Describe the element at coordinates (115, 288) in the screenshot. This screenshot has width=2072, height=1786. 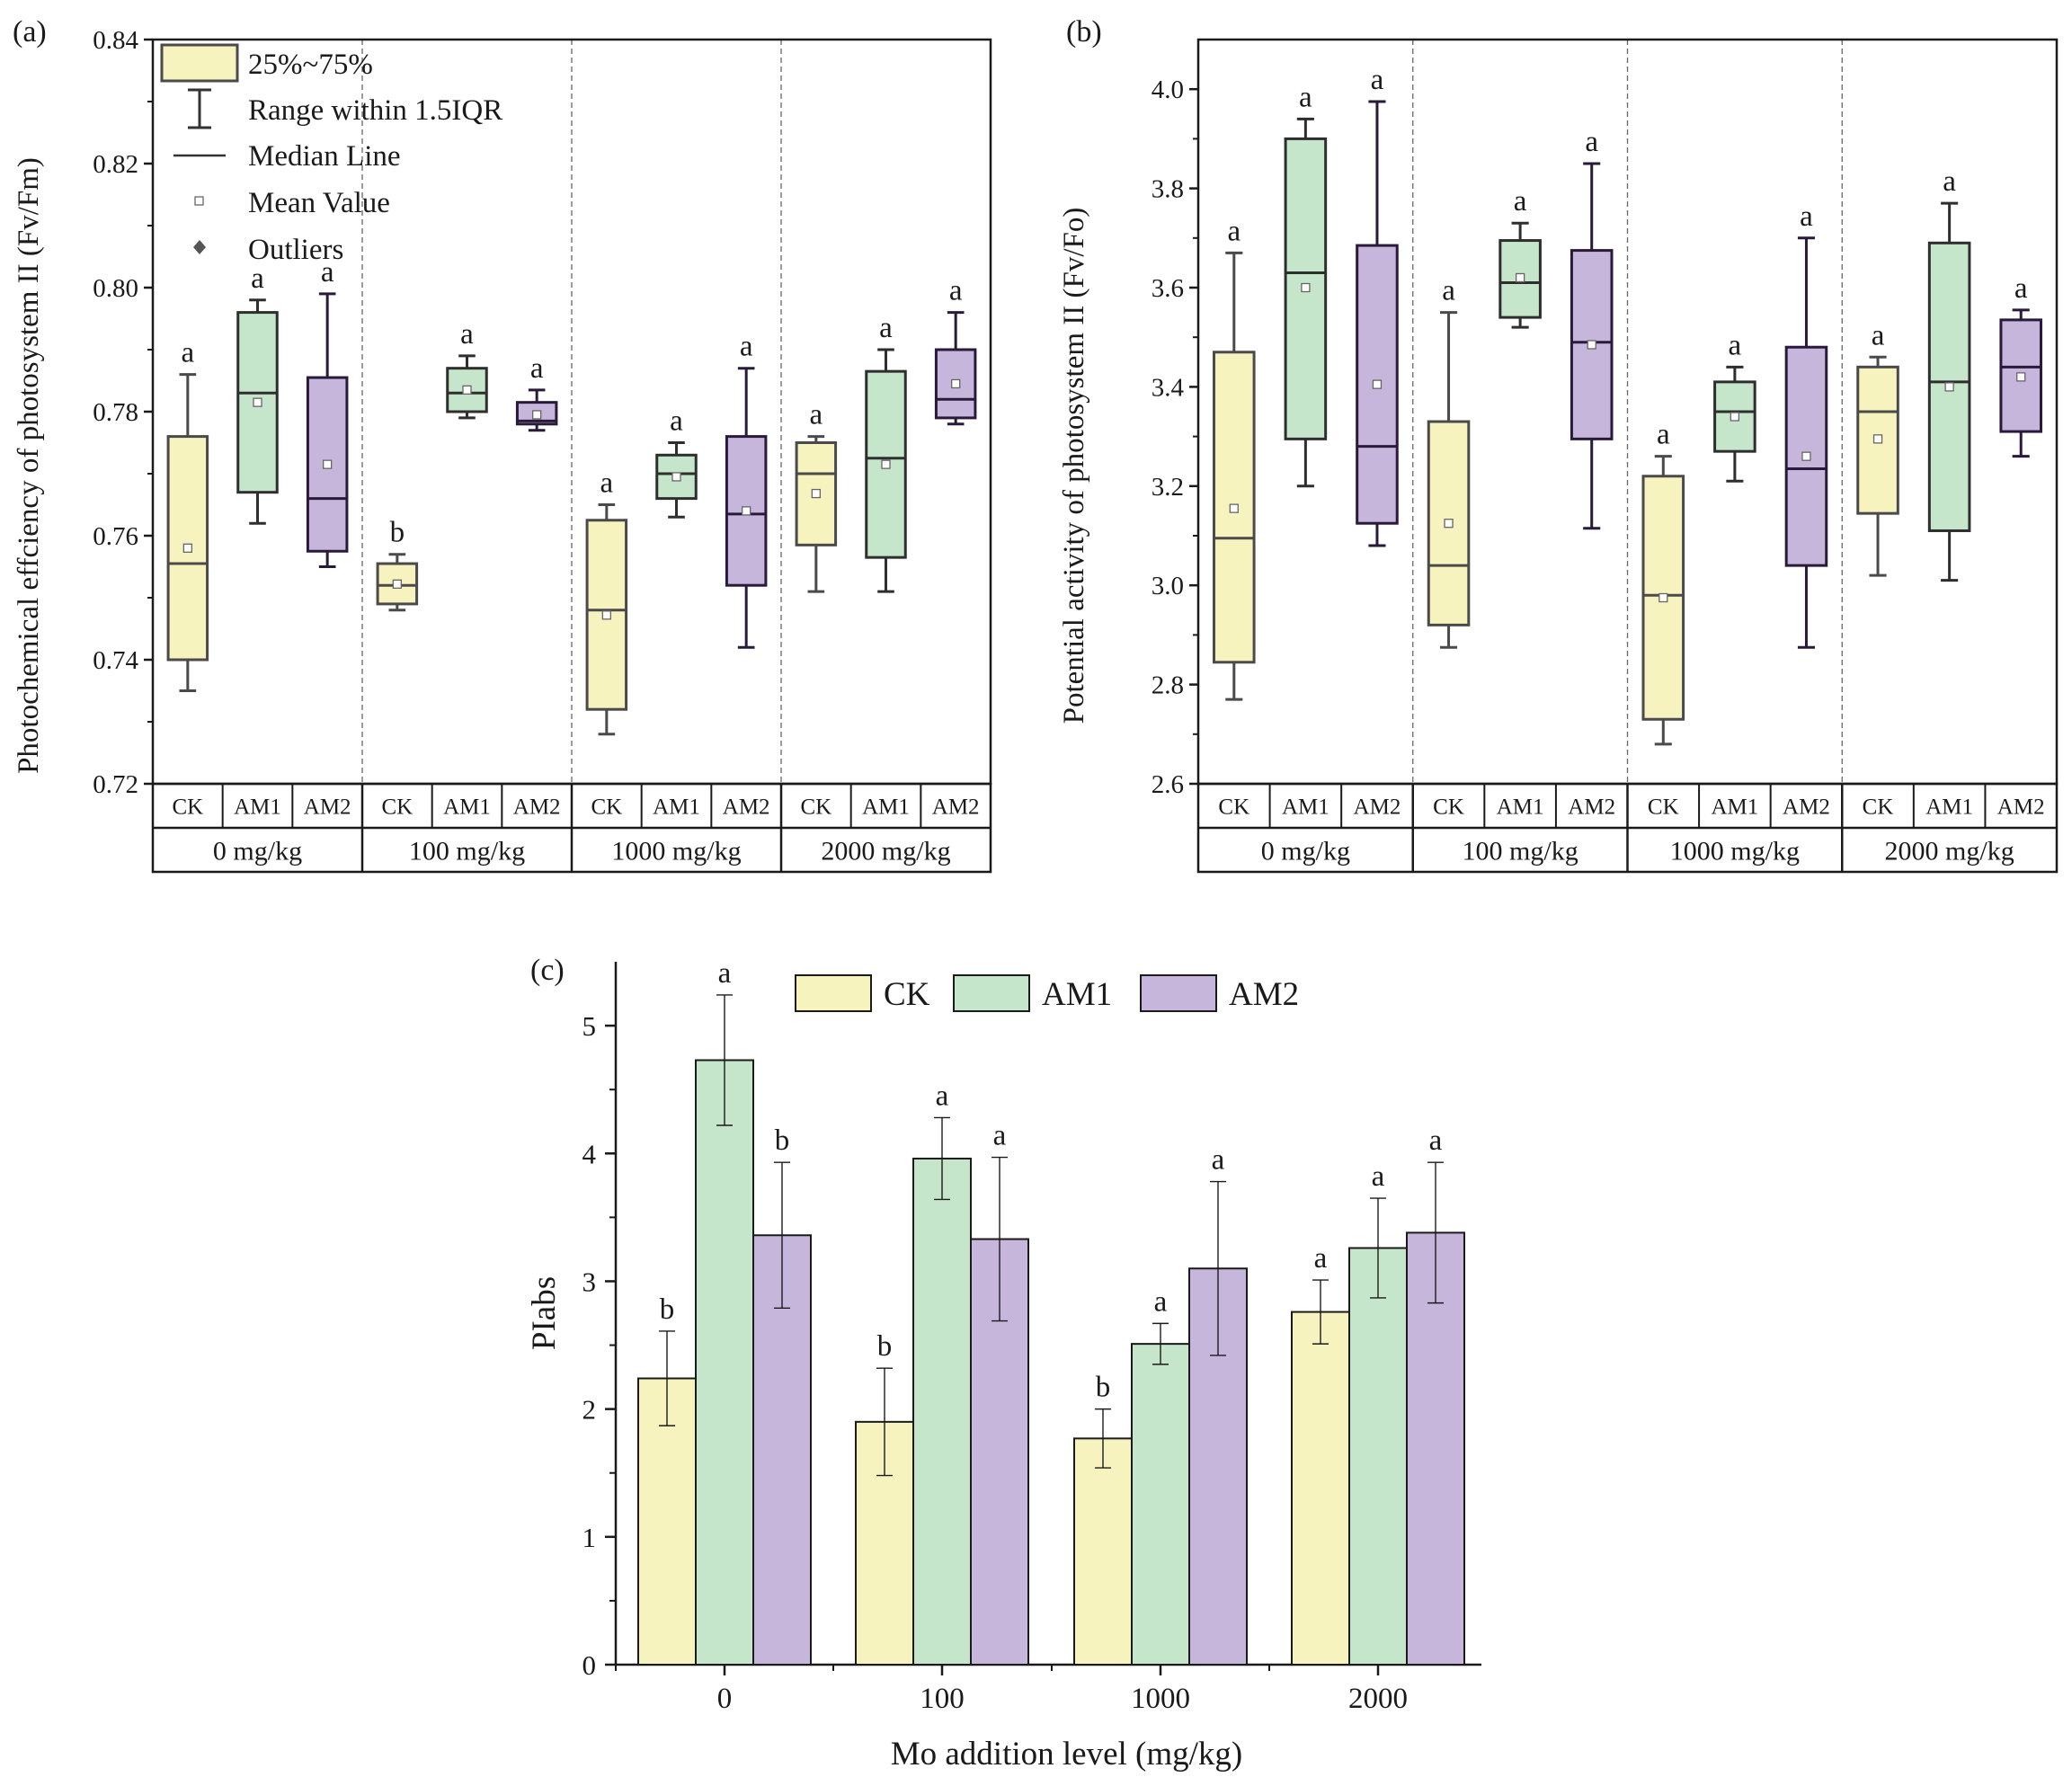
I see `y-tick-label: 0.80` at that location.